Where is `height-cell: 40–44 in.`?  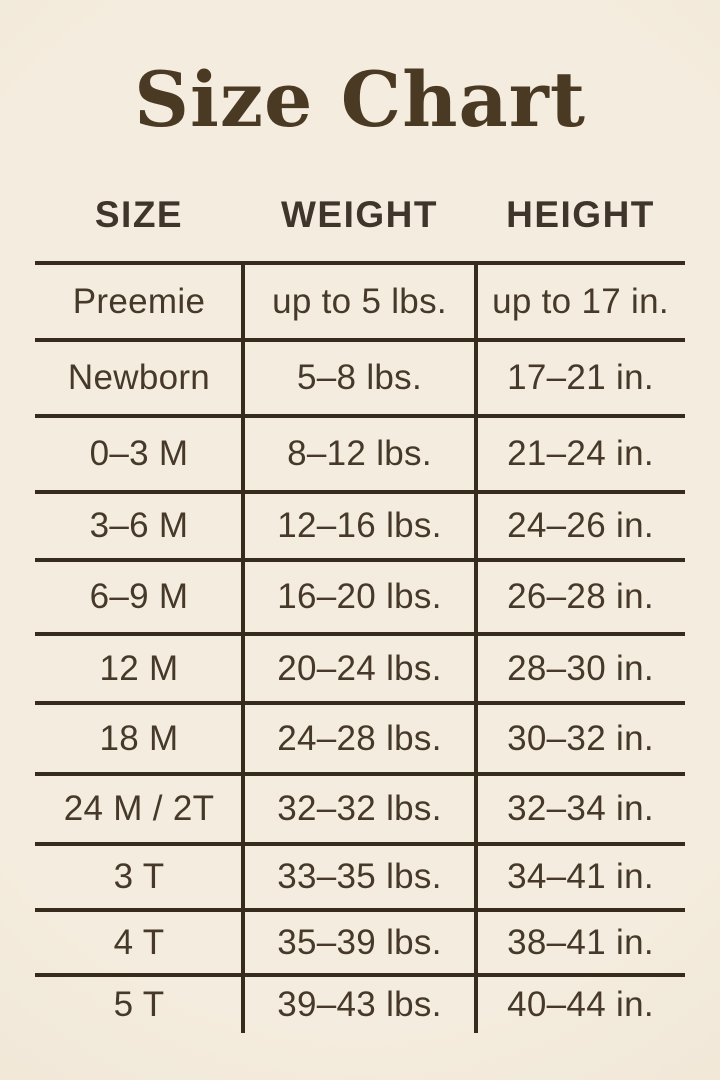
height-cell: 40–44 in. is located at coordinates (580, 1004).